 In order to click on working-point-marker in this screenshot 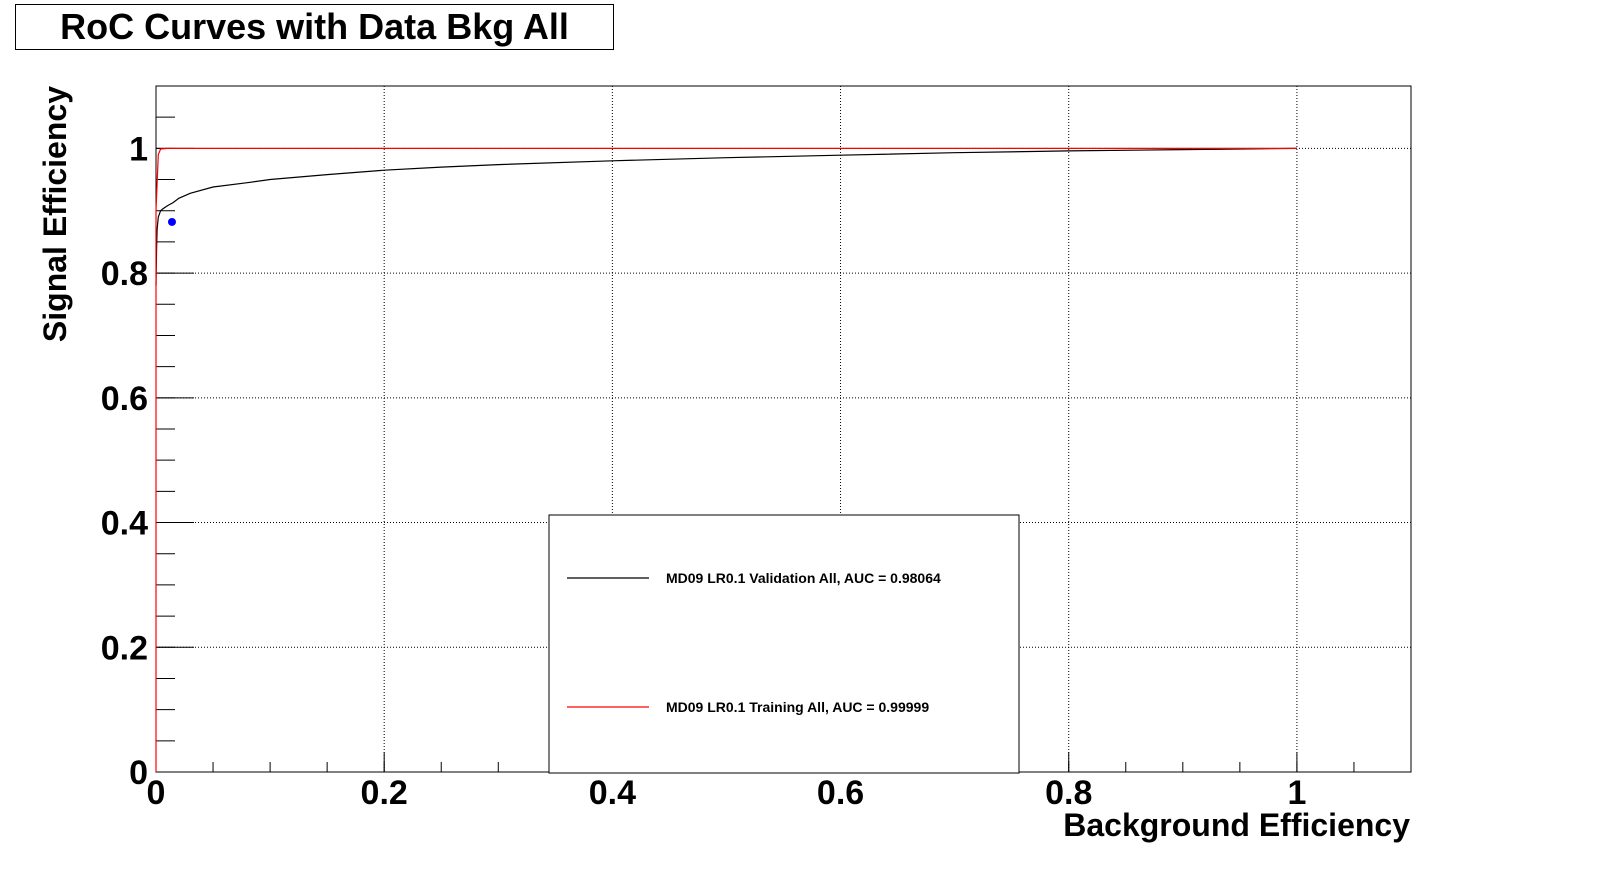, I will do `click(171, 221)`.